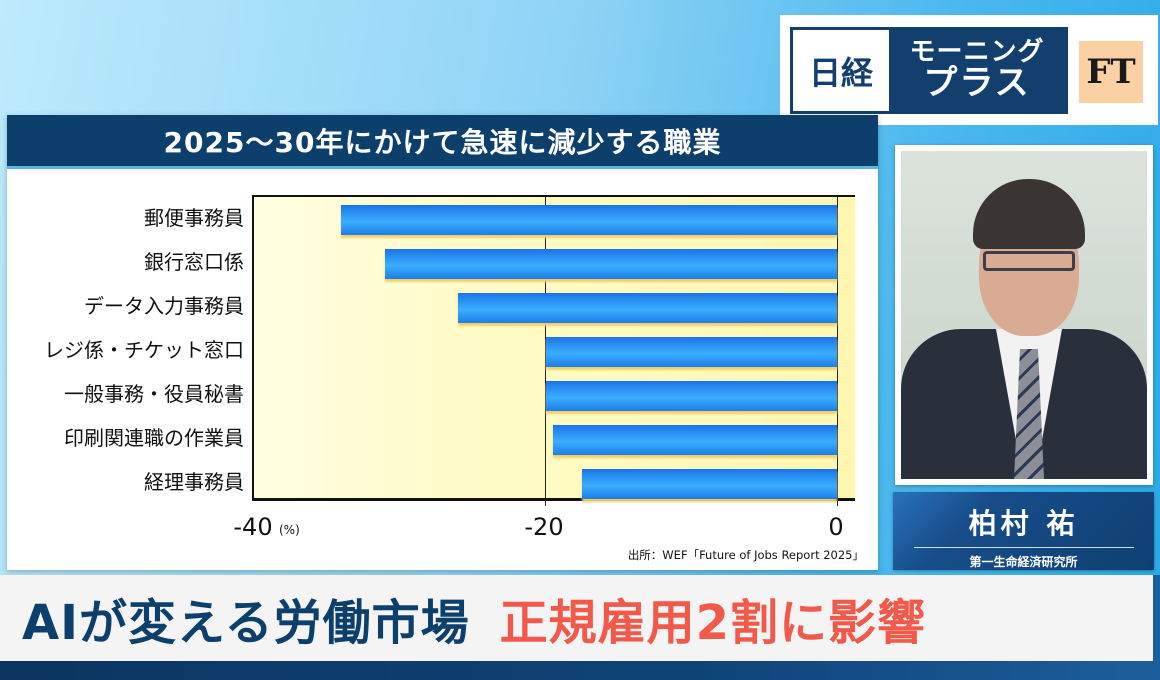  I want to click on headline-part1: AIが変える労働市場, so click(246, 623).